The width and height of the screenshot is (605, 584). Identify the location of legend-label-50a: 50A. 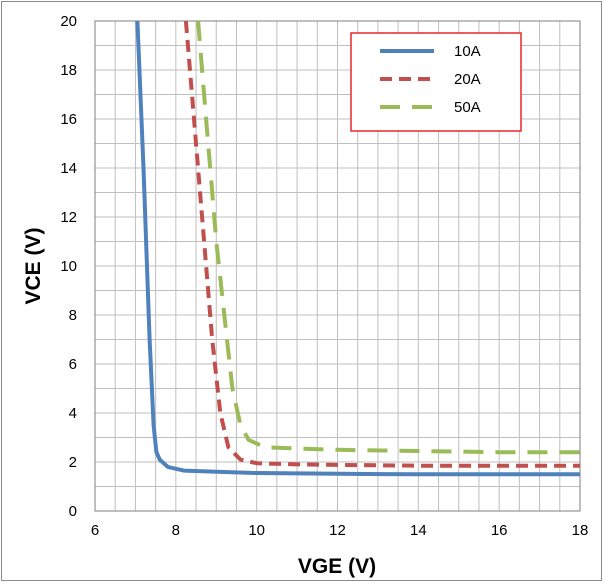
(467, 107).